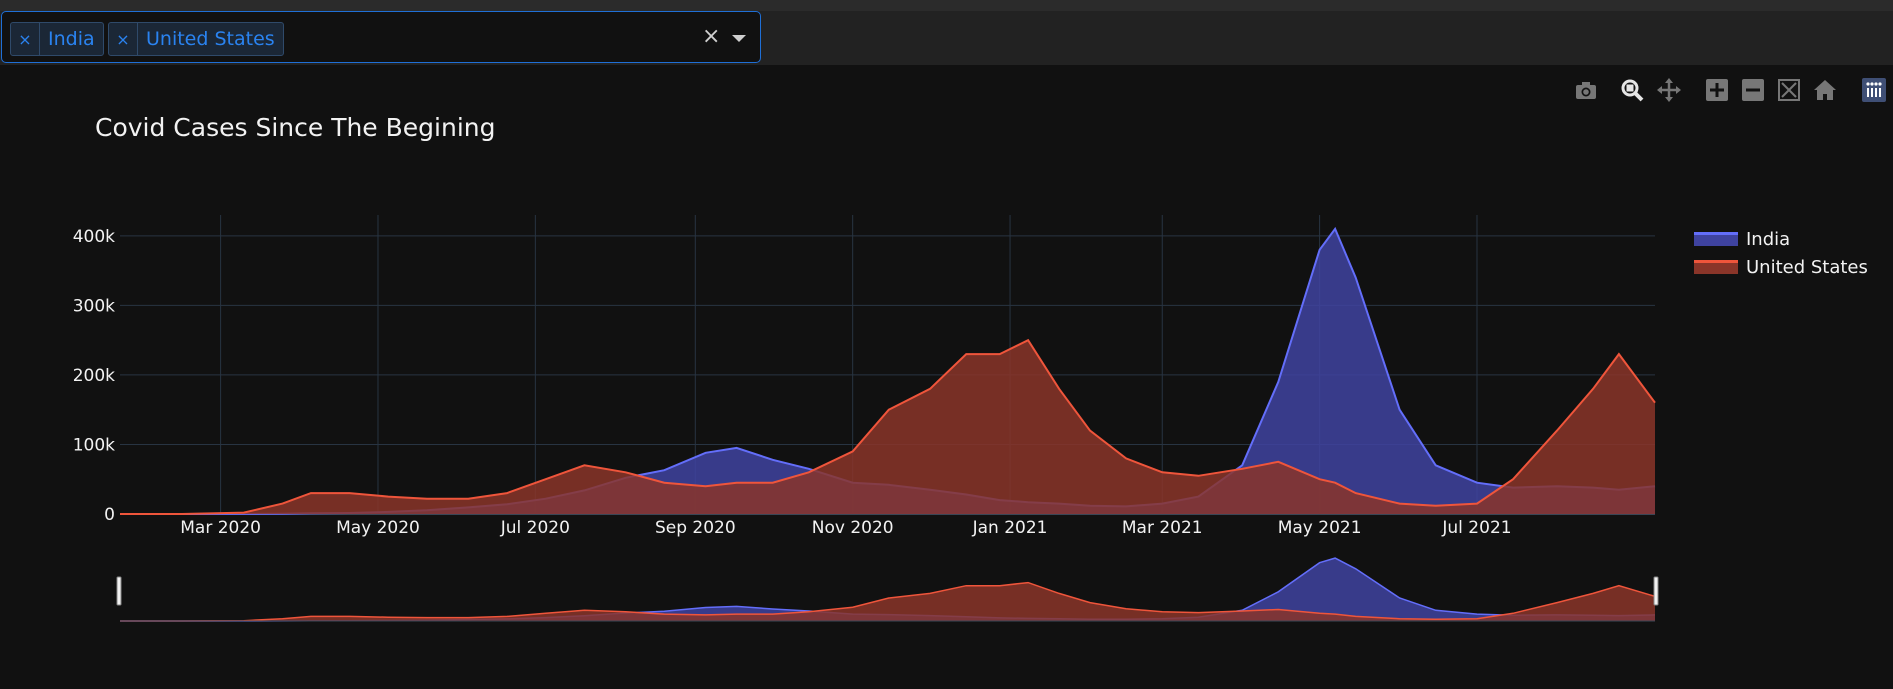  What do you see at coordinates (739, 38) in the screenshot?
I see `dropdown-caret-icon` at bounding box center [739, 38].